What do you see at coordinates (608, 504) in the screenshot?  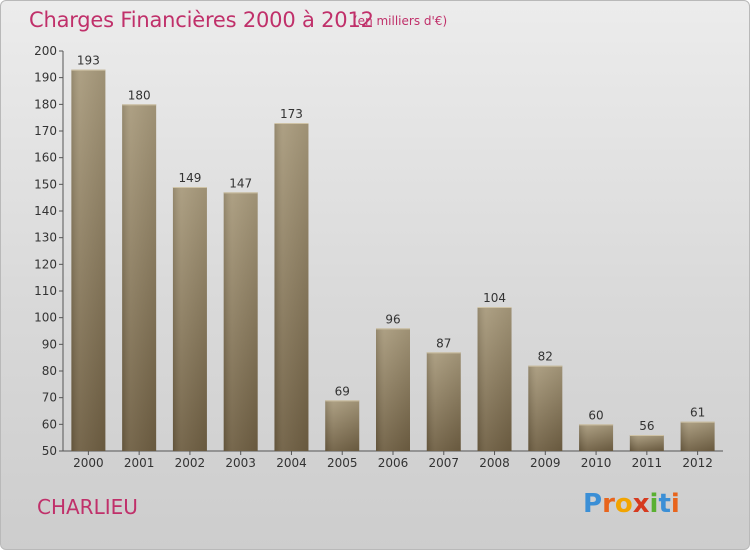 I see `logo-letter: r` at bounding box center [608, 504].